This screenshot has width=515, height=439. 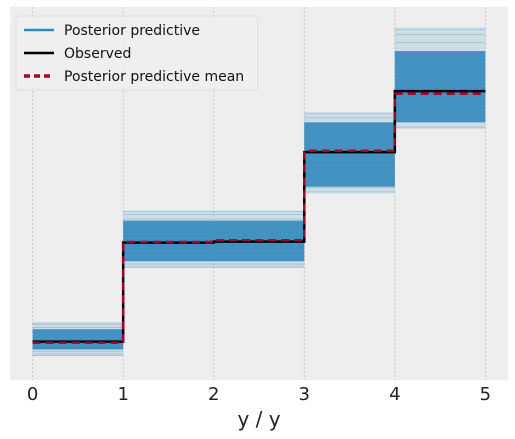 What do you see at coordinates (132, 31) in the screenshot?
I see `legend-label-0: Posterior predictive` at bounding box center [132, 31].